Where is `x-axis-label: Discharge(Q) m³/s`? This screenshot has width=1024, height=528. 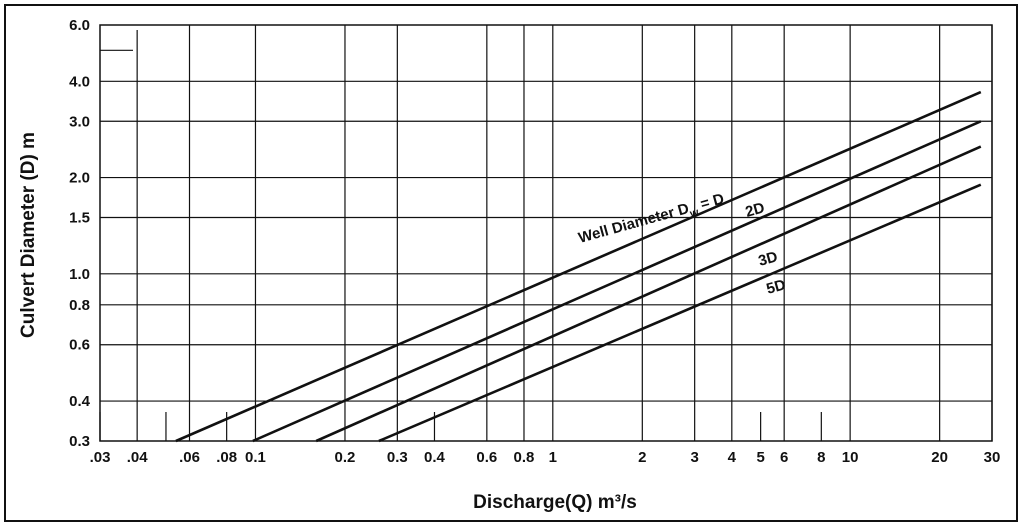
x-axis-label: Discharge(Q) m³/s is located at coordinates (555, 502).